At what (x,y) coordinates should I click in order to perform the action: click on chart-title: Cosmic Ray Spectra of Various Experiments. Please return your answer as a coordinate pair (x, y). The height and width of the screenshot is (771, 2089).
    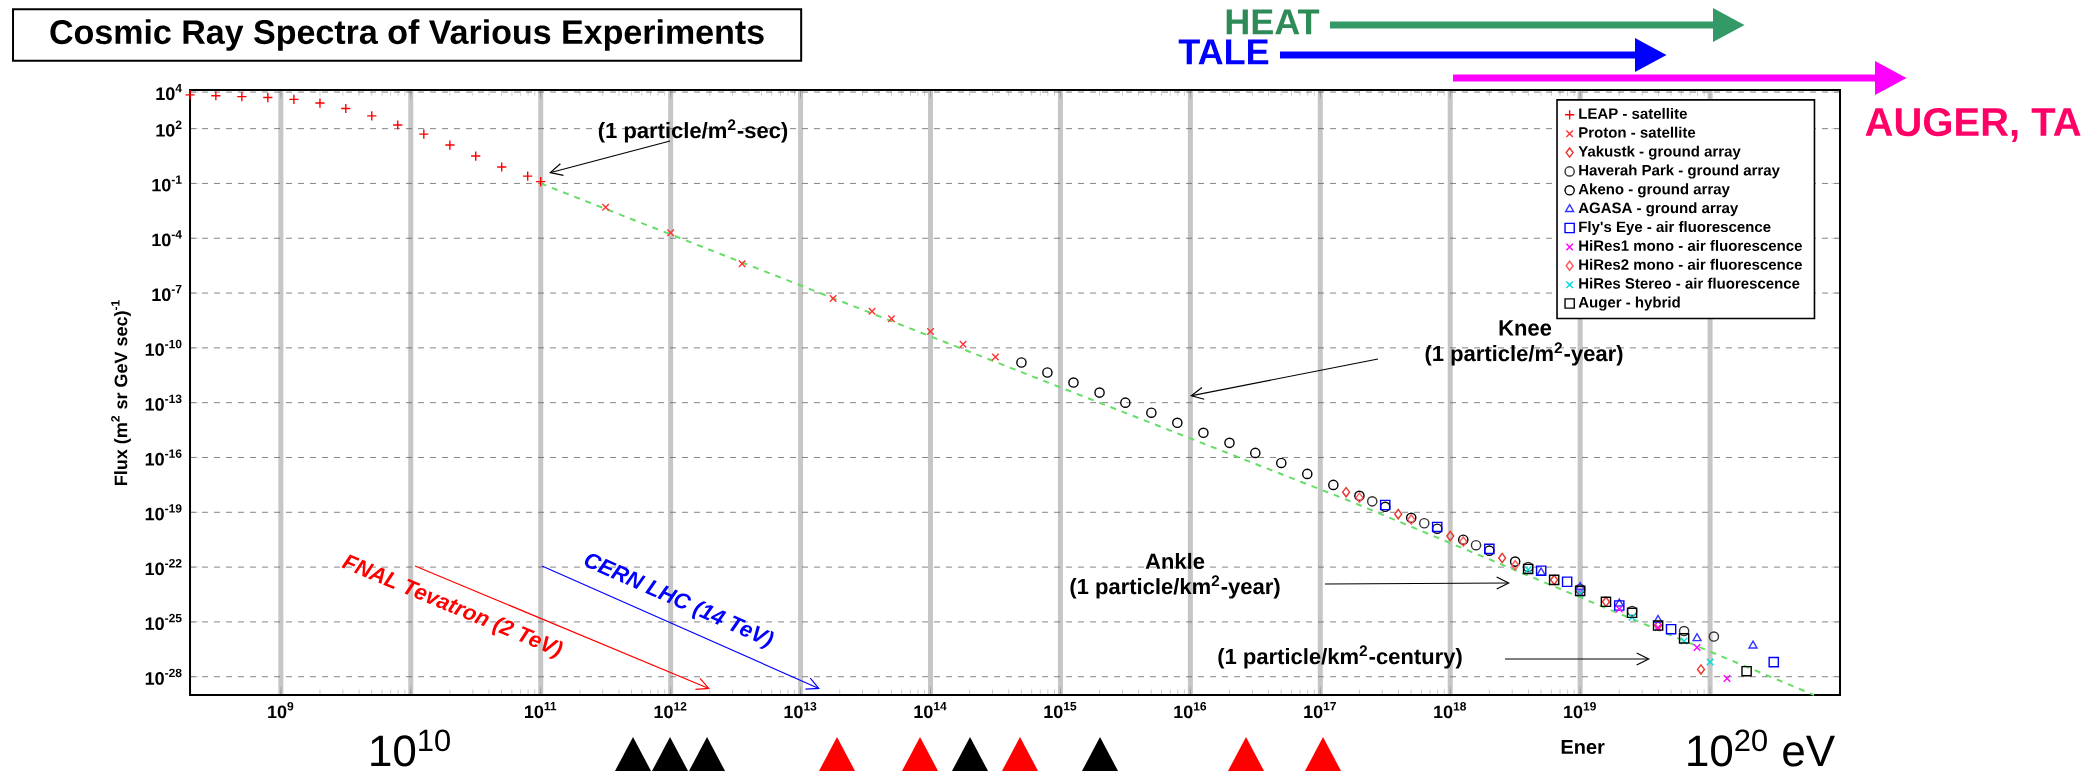
    Looking at the image, I should click on (407, 35).